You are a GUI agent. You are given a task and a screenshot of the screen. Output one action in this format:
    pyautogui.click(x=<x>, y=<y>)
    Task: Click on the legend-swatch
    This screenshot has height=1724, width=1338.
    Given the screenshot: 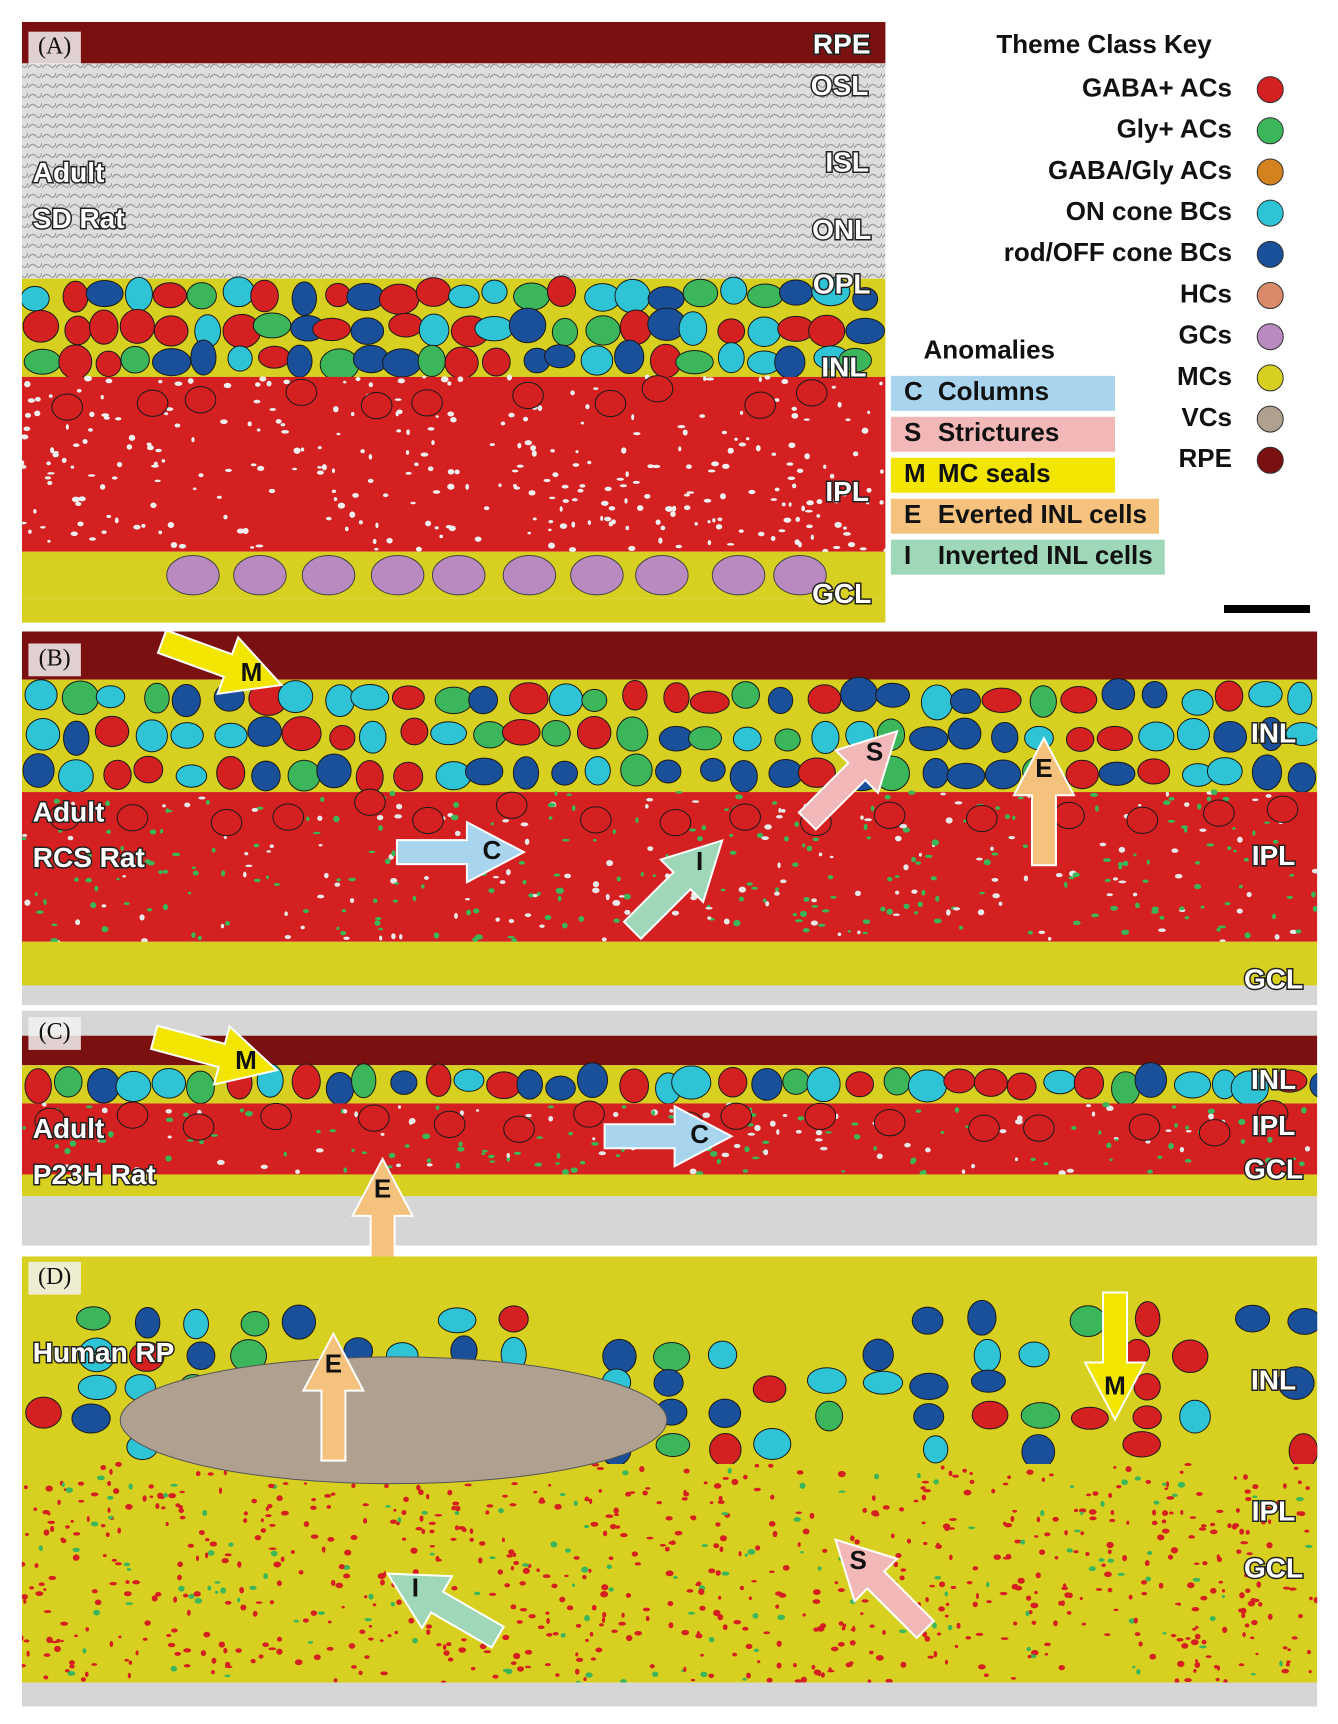 What is the action you would take?
    pyautogui.click(x=1270, y=172)
    